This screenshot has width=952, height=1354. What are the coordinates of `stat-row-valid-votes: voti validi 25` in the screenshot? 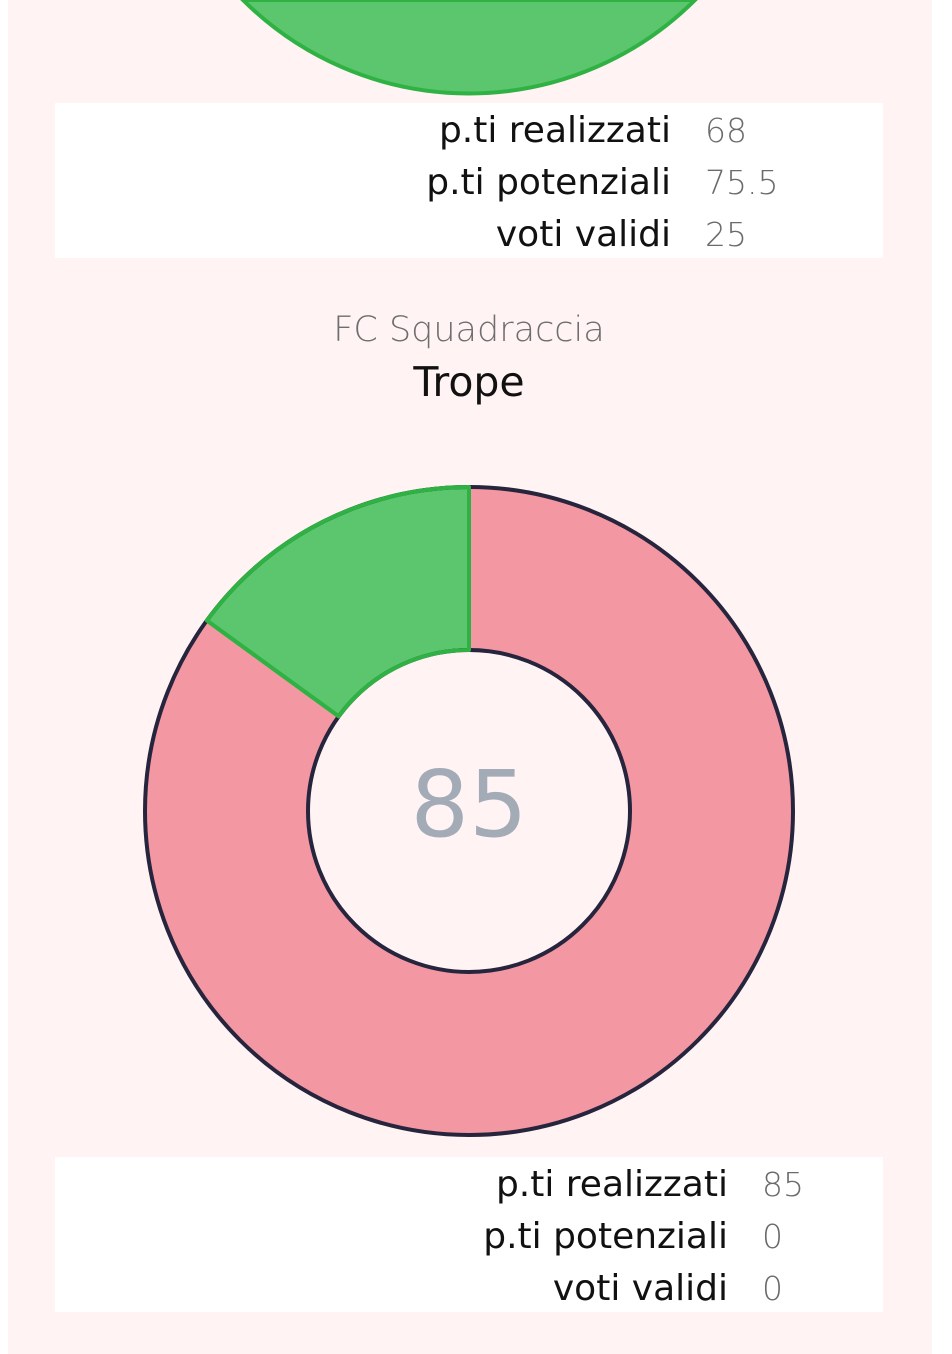 It's located at (469, 235).